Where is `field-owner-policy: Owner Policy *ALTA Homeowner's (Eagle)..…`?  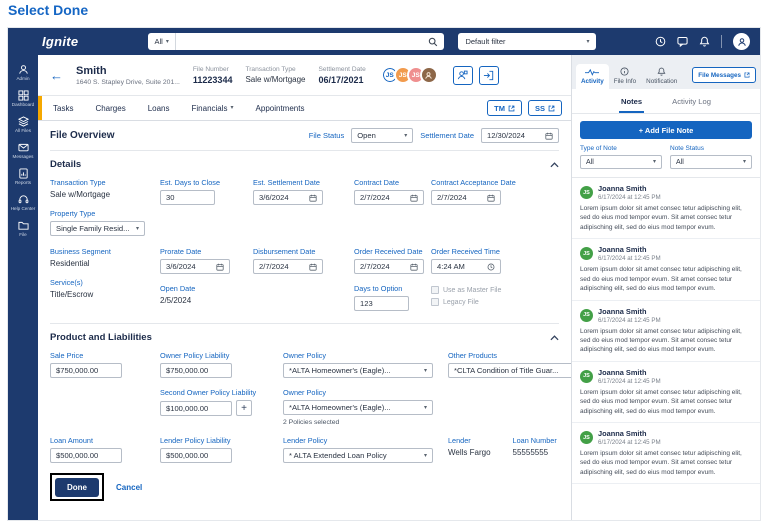 field-owner-policy: Owner Policy *ALTA Homeowner's (Eagle)..… is located at coordinates (365, 364).